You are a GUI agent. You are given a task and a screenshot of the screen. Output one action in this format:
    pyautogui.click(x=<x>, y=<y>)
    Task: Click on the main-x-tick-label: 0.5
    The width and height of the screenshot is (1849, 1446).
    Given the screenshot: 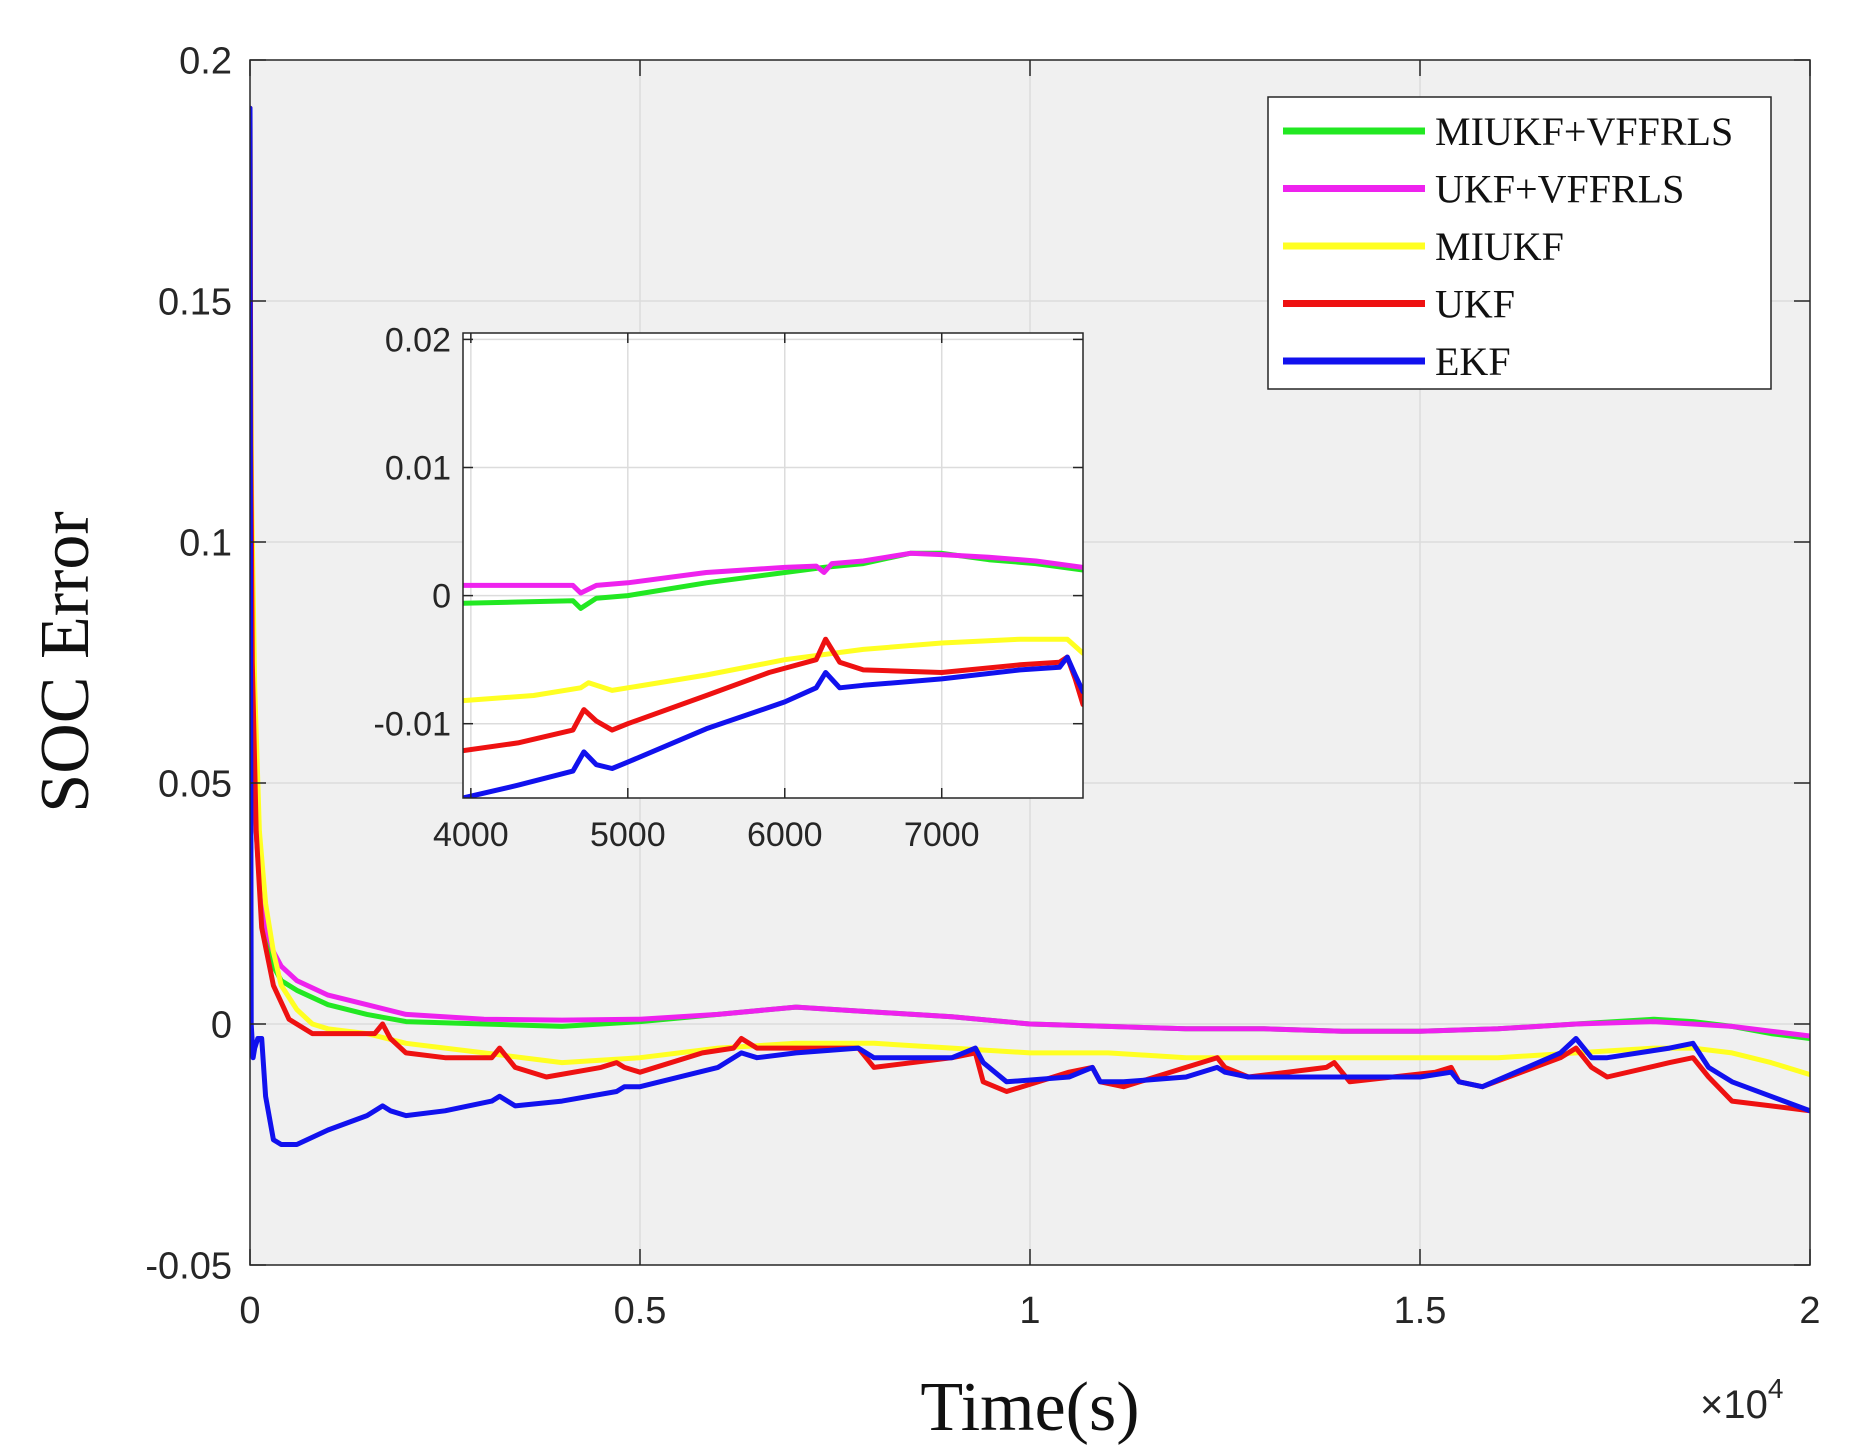 What is the action you would take?
    pyautogui.click(x=640, y=1311)
    